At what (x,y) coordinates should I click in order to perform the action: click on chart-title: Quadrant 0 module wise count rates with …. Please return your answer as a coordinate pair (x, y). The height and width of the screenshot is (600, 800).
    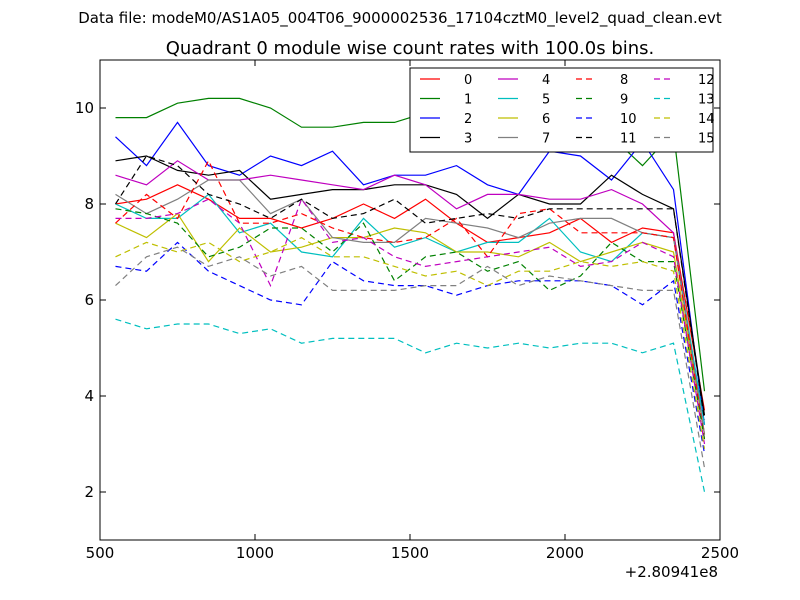
    Looking at the image, I should click on (410, 48).